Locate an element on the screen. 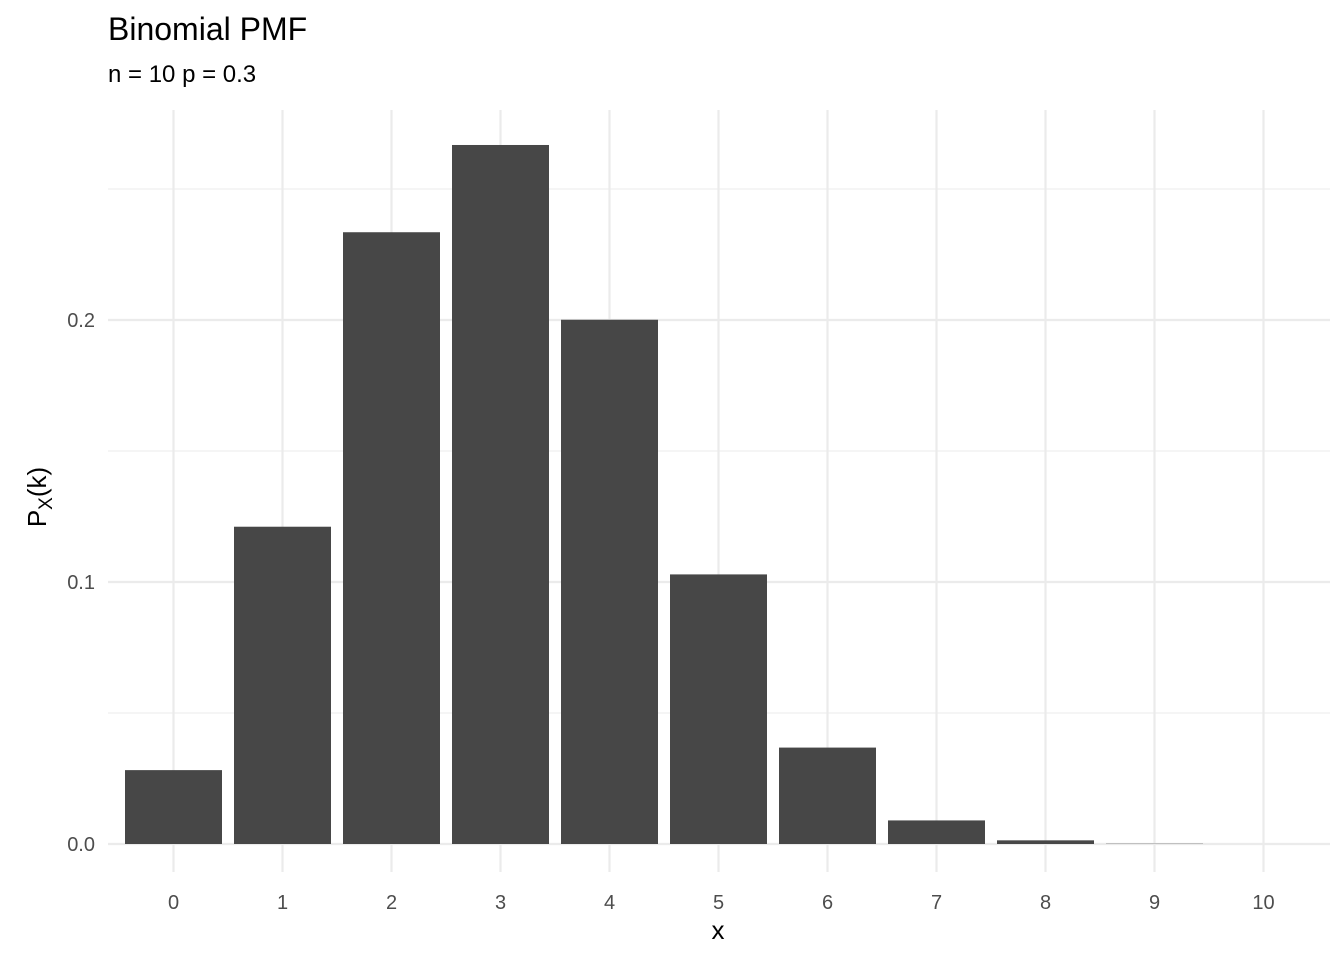 This screenshot has width=1344, height=960. x-tick-label: 10 is located at coordinates (1263, 903).